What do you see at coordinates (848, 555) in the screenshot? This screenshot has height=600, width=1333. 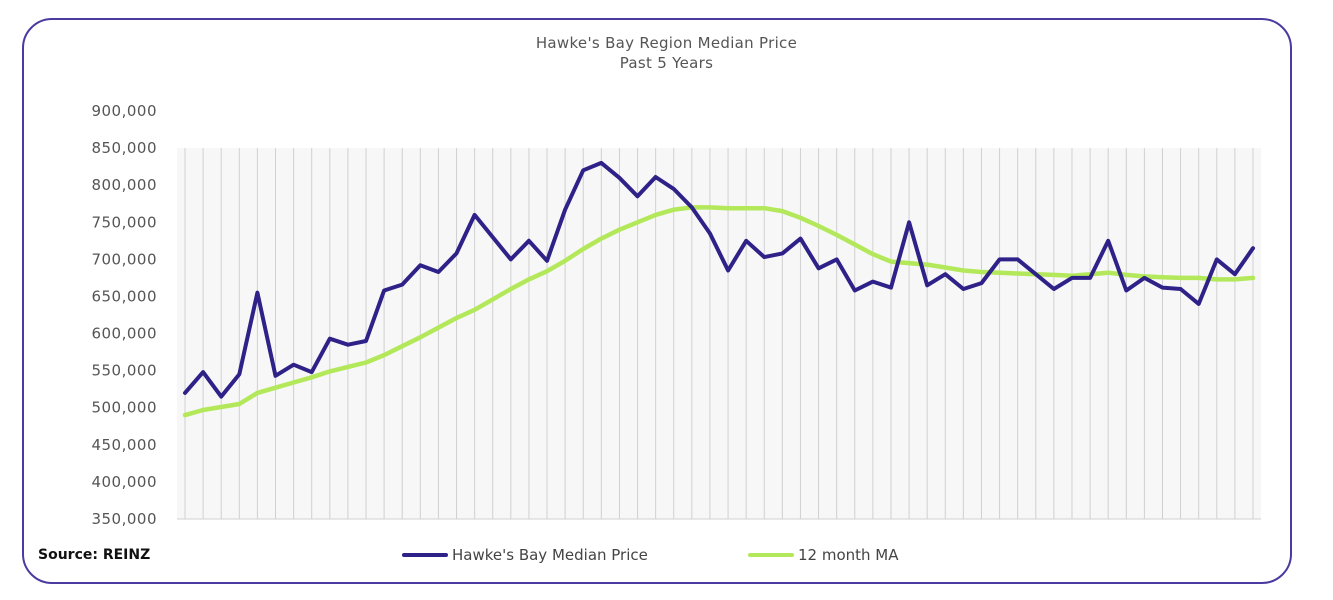 I see `legend-label-moving-average: 12 month MA` at bounding box center [848, 555].